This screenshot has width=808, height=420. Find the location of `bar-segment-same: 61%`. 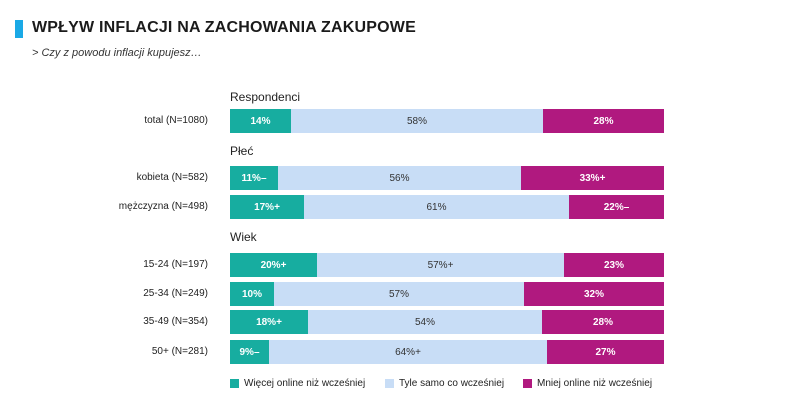

bar-segment-same: 61% is located at coordinates (436, 207).